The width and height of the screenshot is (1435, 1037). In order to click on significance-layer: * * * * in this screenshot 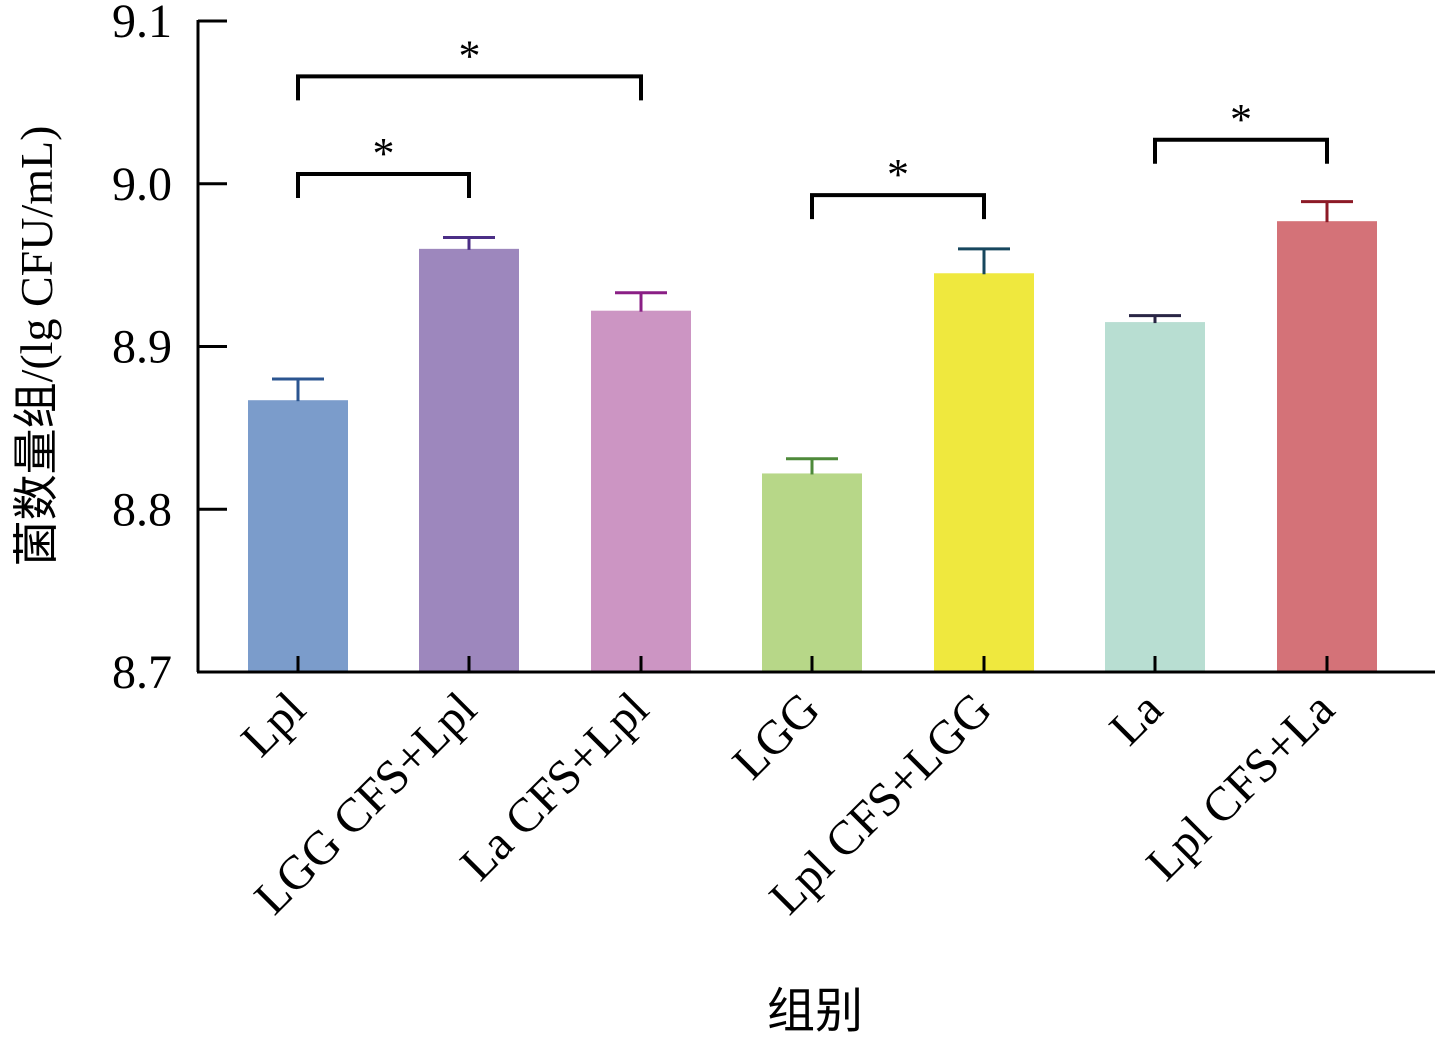, I will do `click(812, 125)`.